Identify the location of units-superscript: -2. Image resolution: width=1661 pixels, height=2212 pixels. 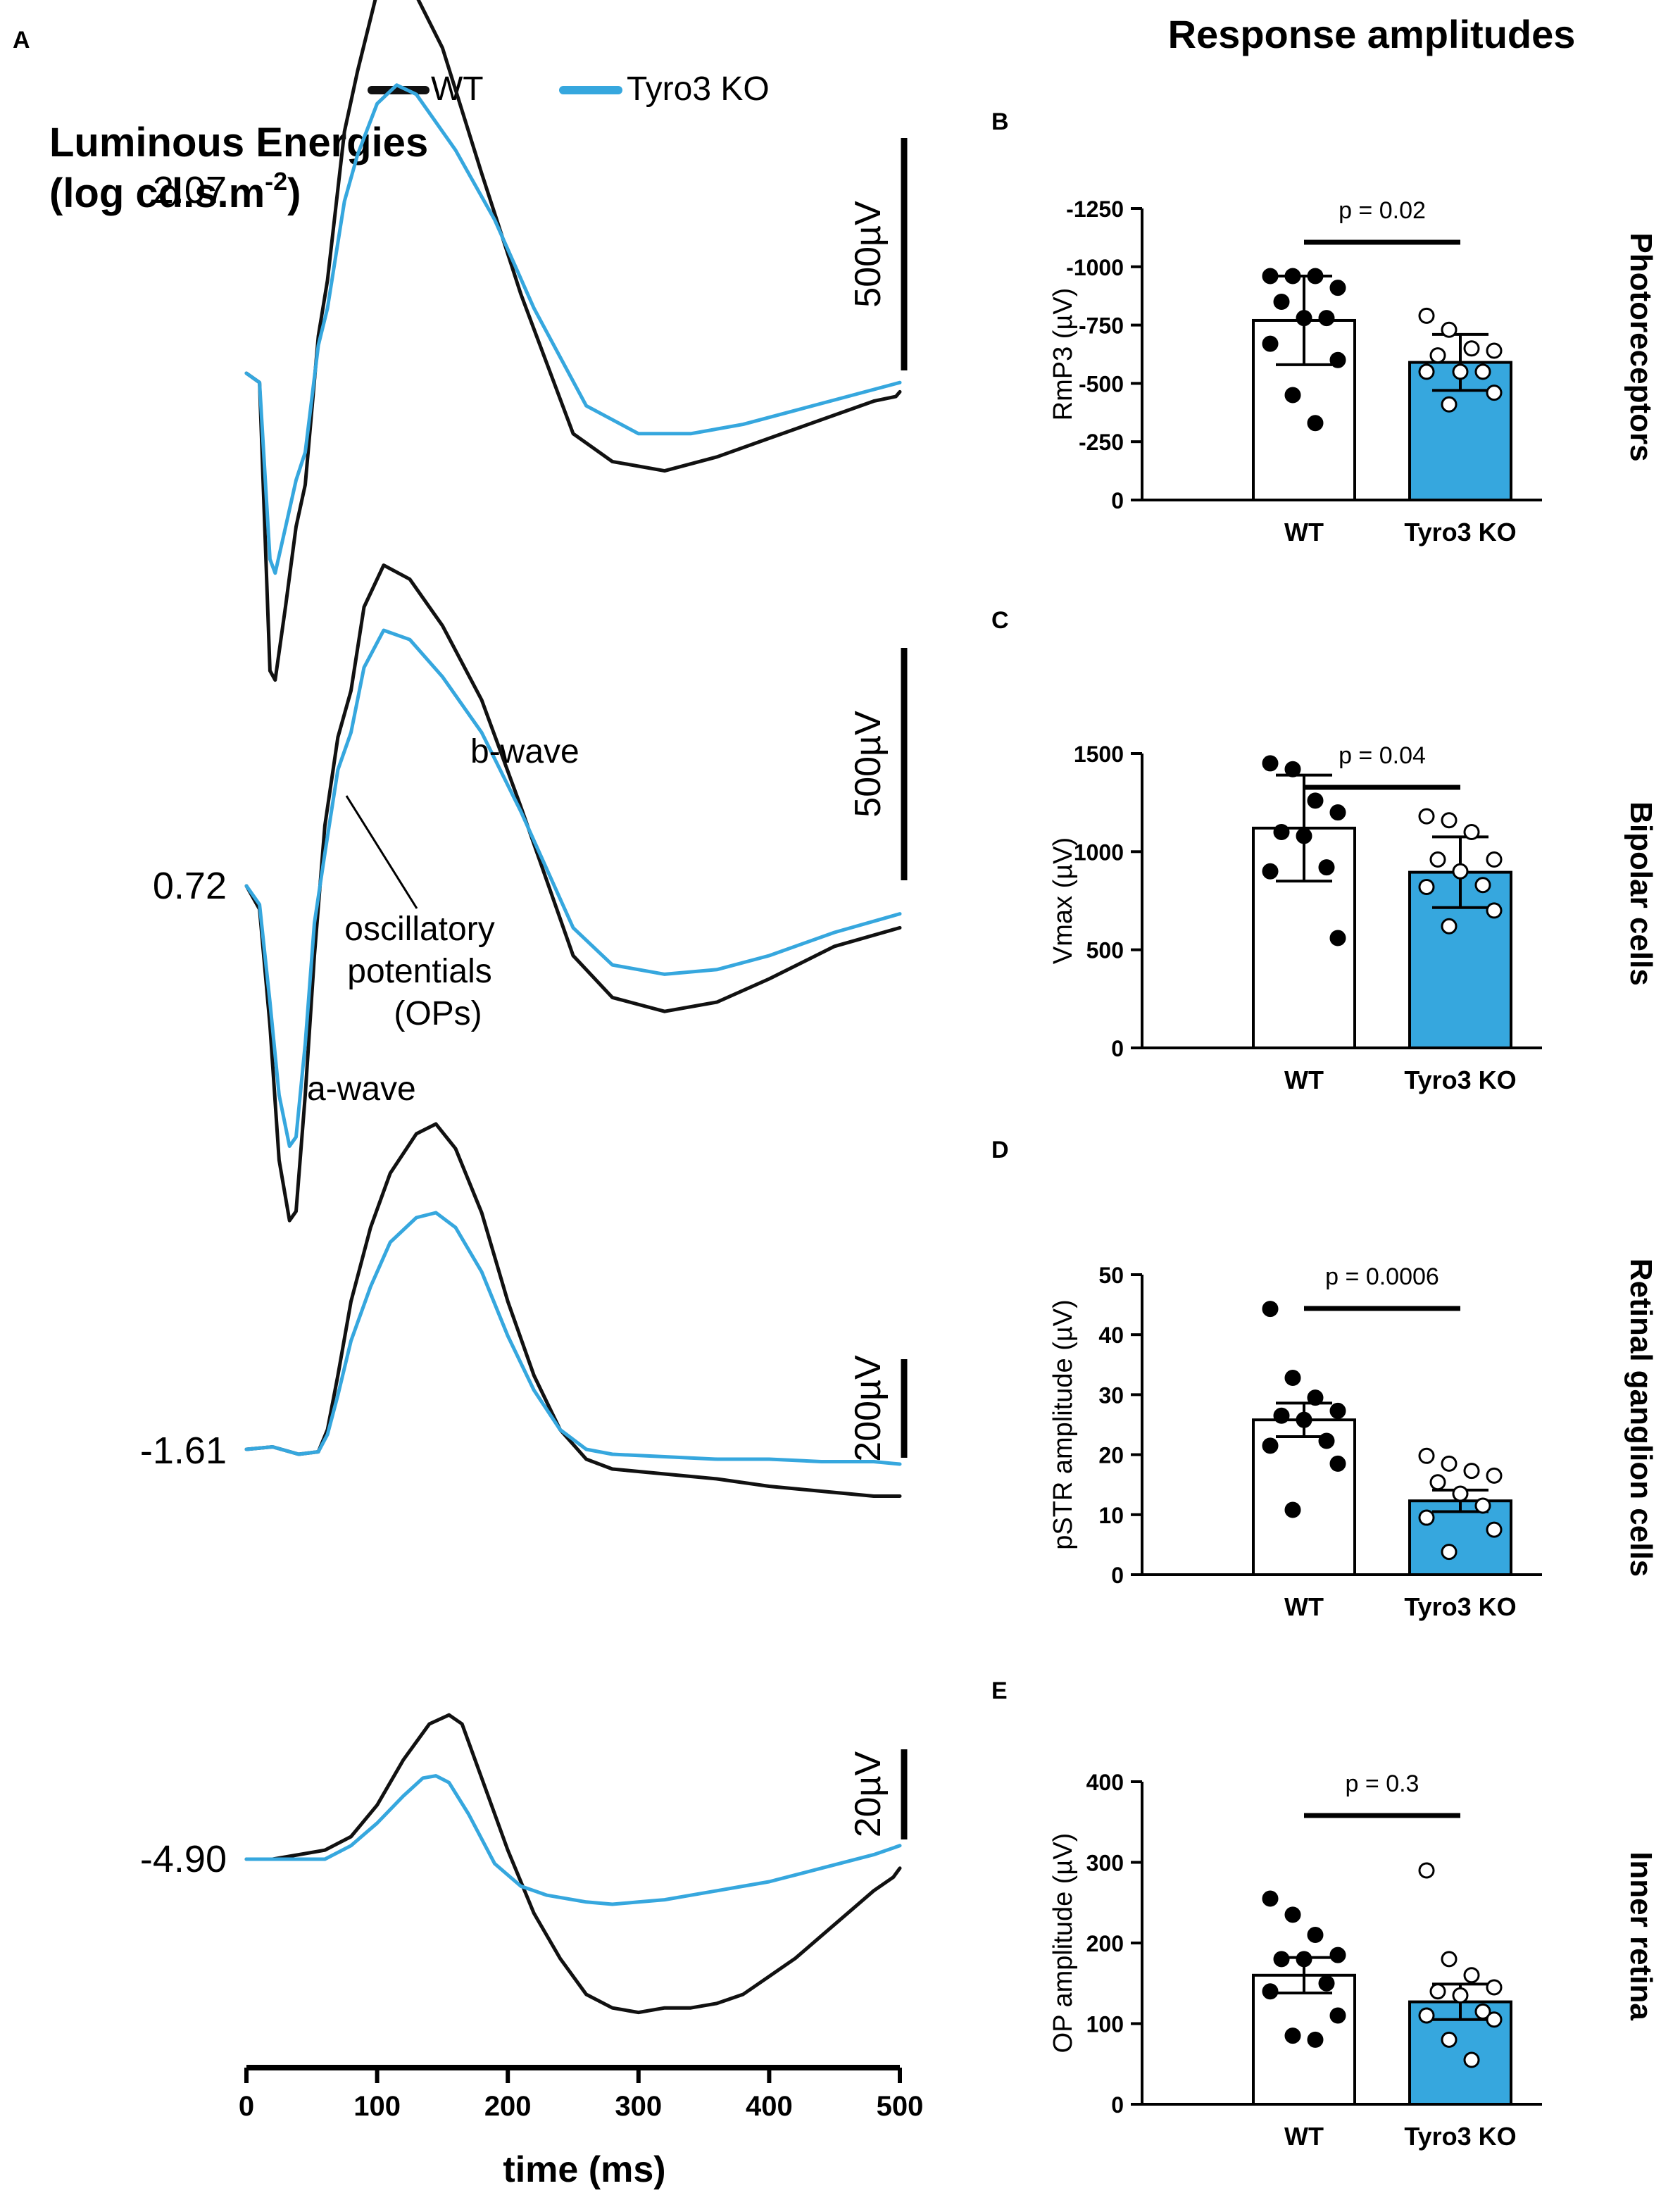
(276, 181).